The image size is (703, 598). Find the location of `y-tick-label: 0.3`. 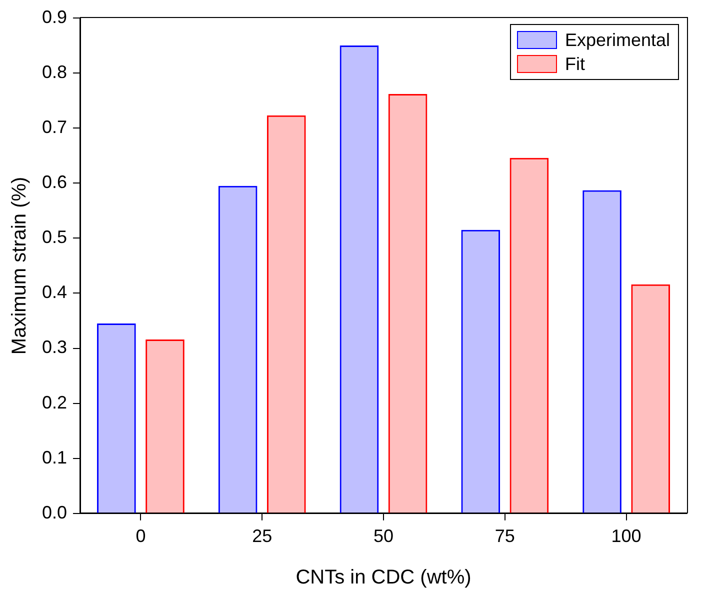

y-tick-label: 0.3 is located at coordinates (55, 347).